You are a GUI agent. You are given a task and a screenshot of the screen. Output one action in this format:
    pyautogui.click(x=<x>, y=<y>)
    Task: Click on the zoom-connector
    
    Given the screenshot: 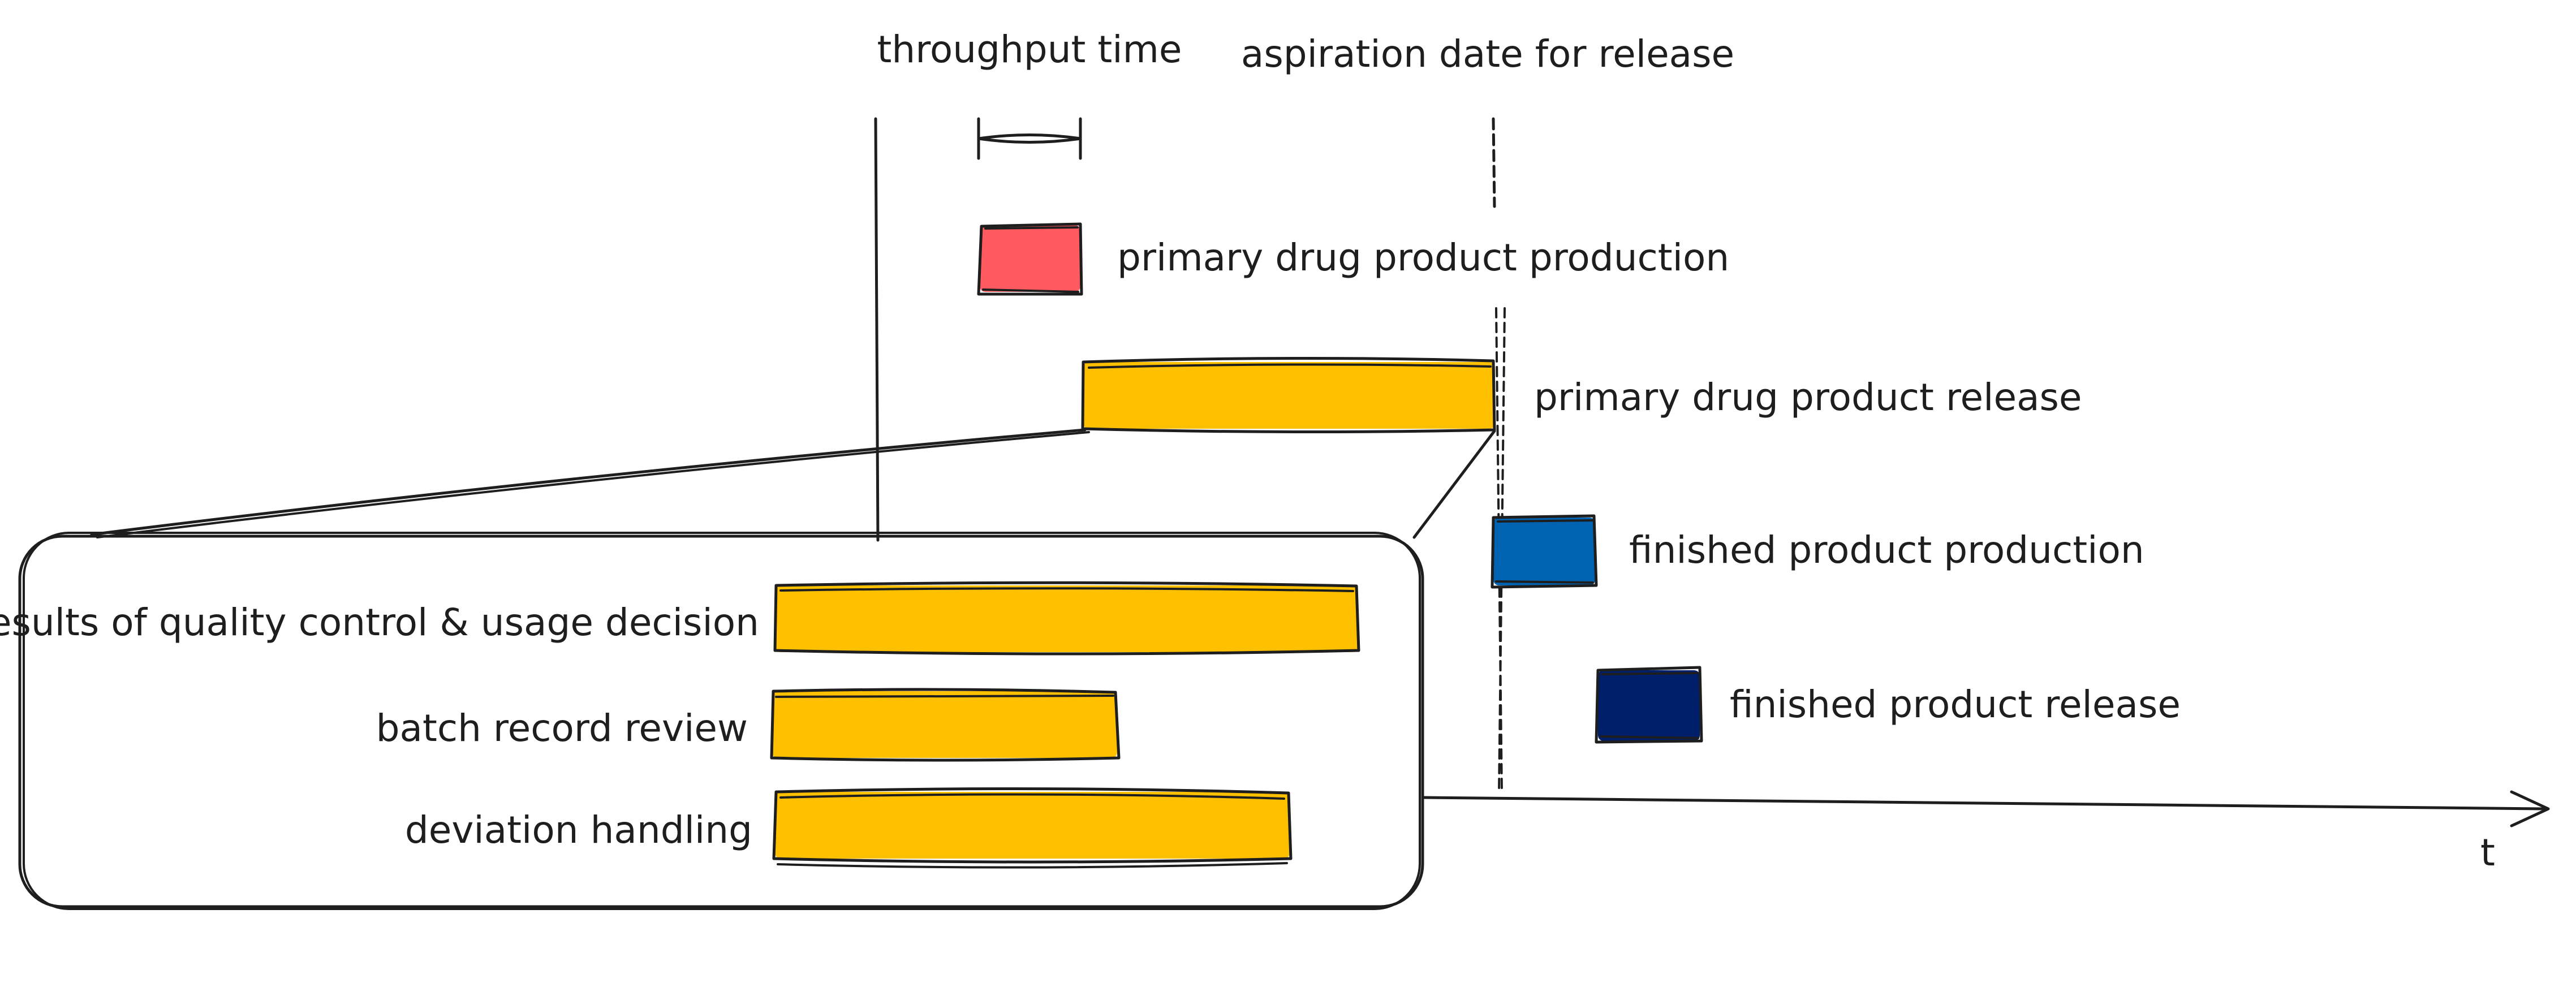 What is the action you would take?
    pyautogui.click(x=793, y=483)
    